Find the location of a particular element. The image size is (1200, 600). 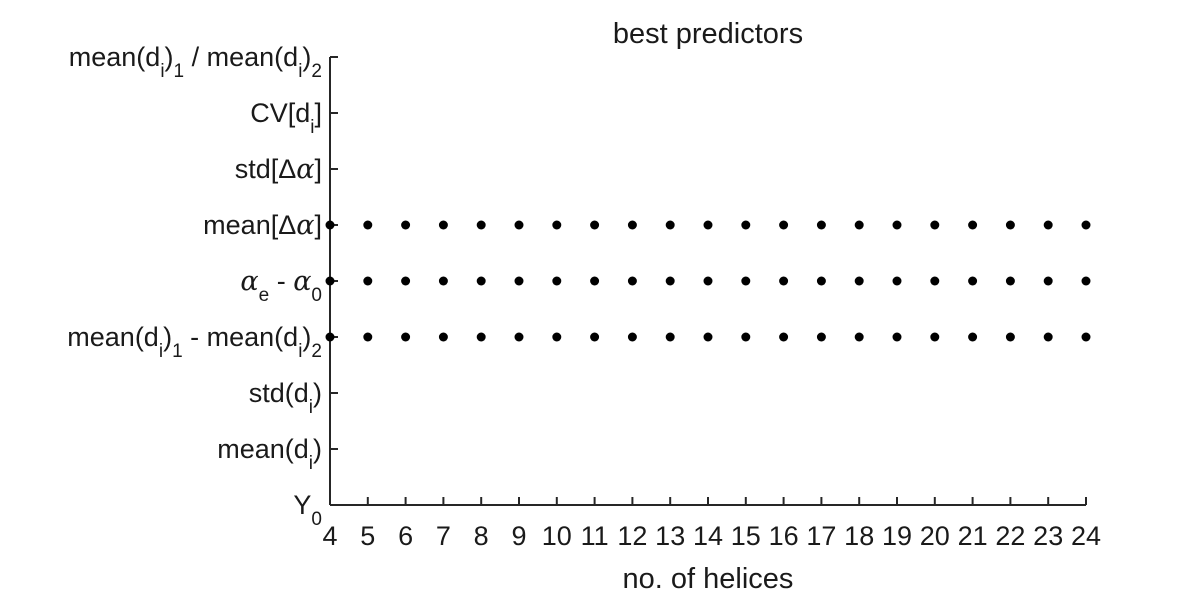

y-tick-label-part: std[Δ is located at coordinates (266, 169).